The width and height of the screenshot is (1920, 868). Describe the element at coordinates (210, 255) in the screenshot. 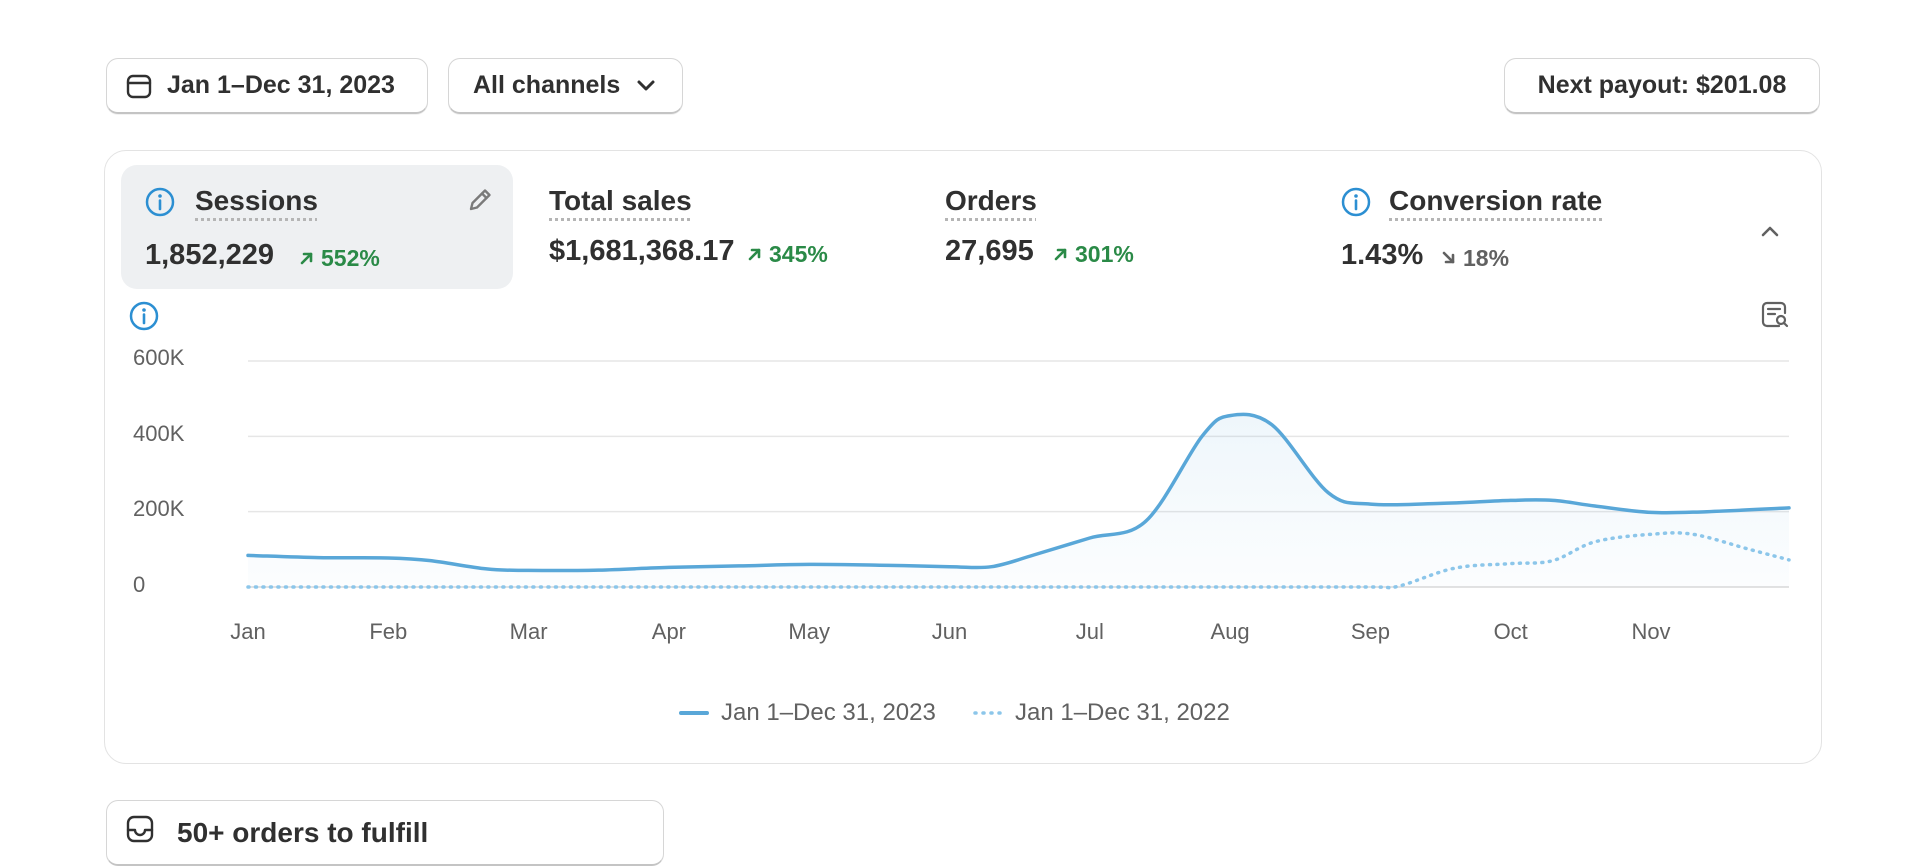

I see `metric-value: 1,852,229` at that location.